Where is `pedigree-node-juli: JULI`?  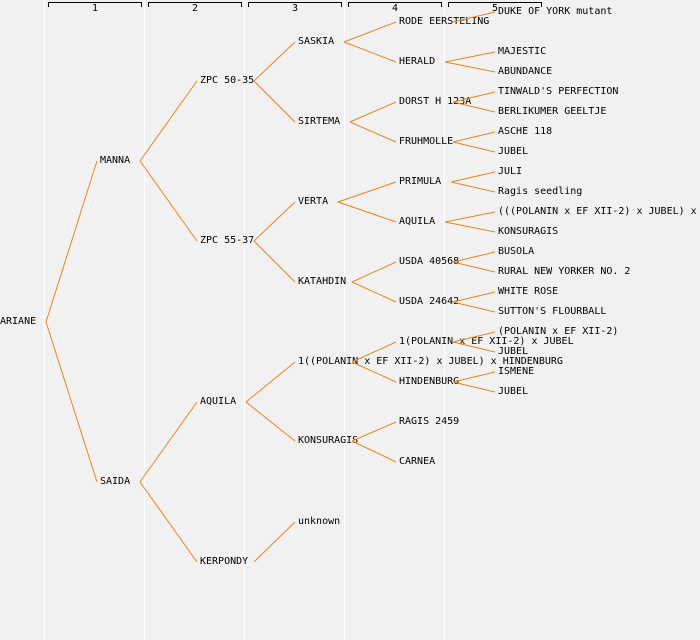 pedigree-node-juli: JULI is located at coordinates (510, 171).